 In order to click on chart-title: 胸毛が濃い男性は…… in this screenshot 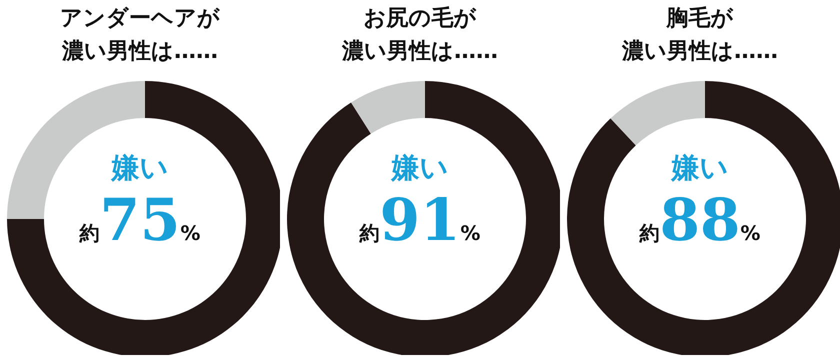, I will do `click(699, 35)`.